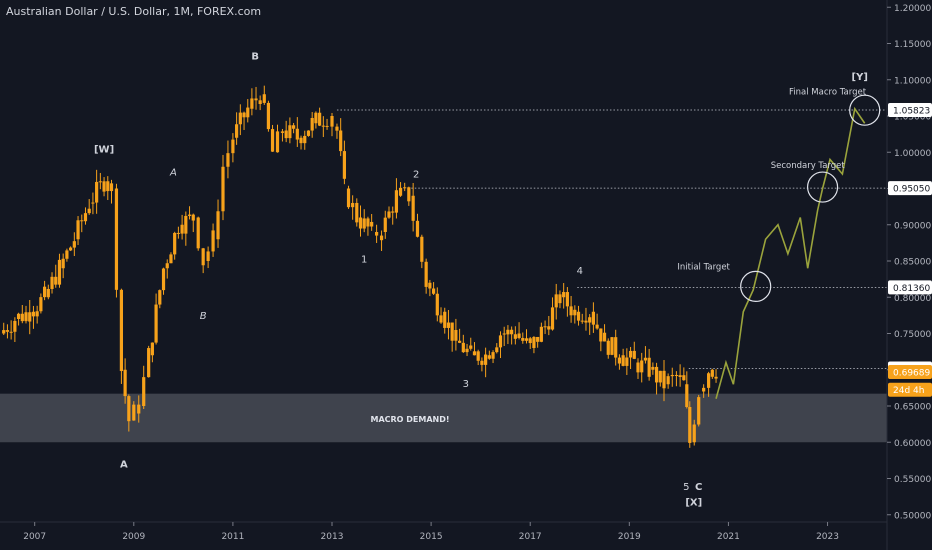  Describe the element at coordinates (911, 374) in the screenshot. I see `price-badge-label: 0.69689` at that location.